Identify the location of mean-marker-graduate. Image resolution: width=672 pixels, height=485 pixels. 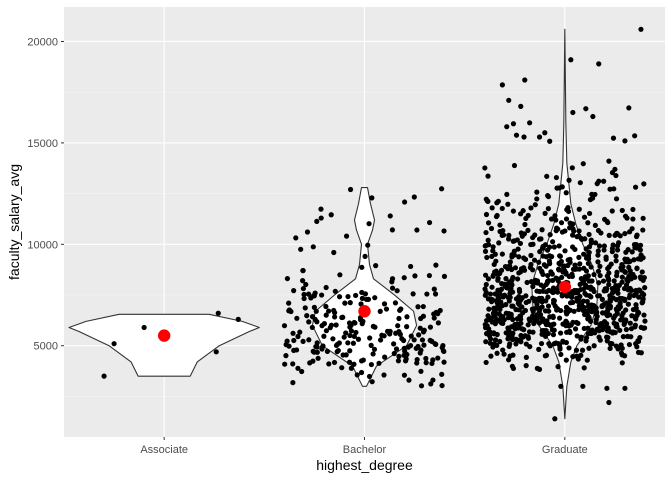
(565, 287).